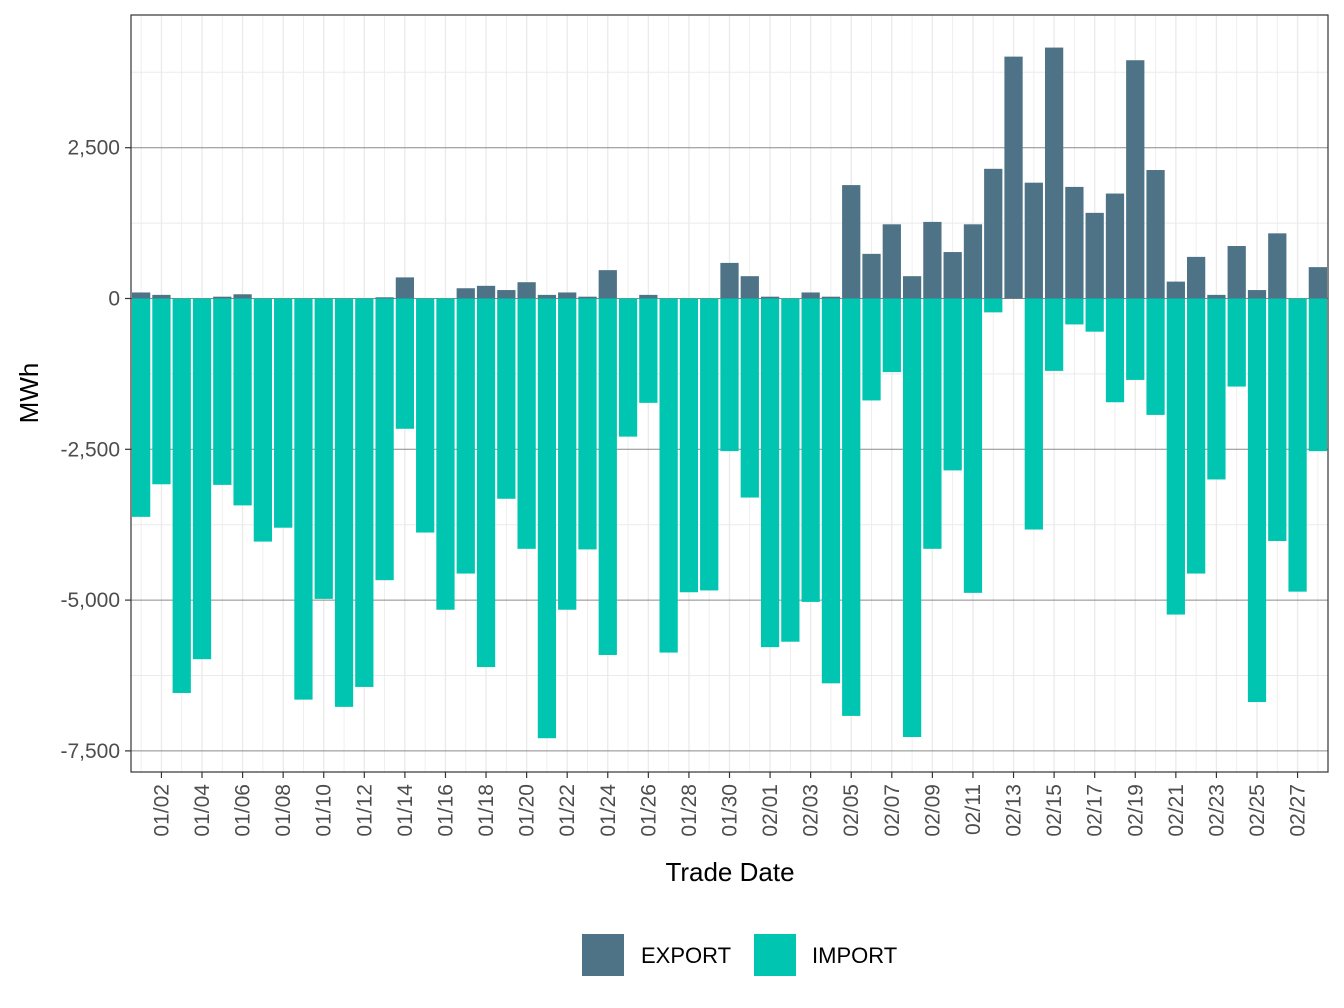 The height and width of the screenshot is (1008, 1344). I want to click on y-tick-label: 2,500, so click(93, 148).